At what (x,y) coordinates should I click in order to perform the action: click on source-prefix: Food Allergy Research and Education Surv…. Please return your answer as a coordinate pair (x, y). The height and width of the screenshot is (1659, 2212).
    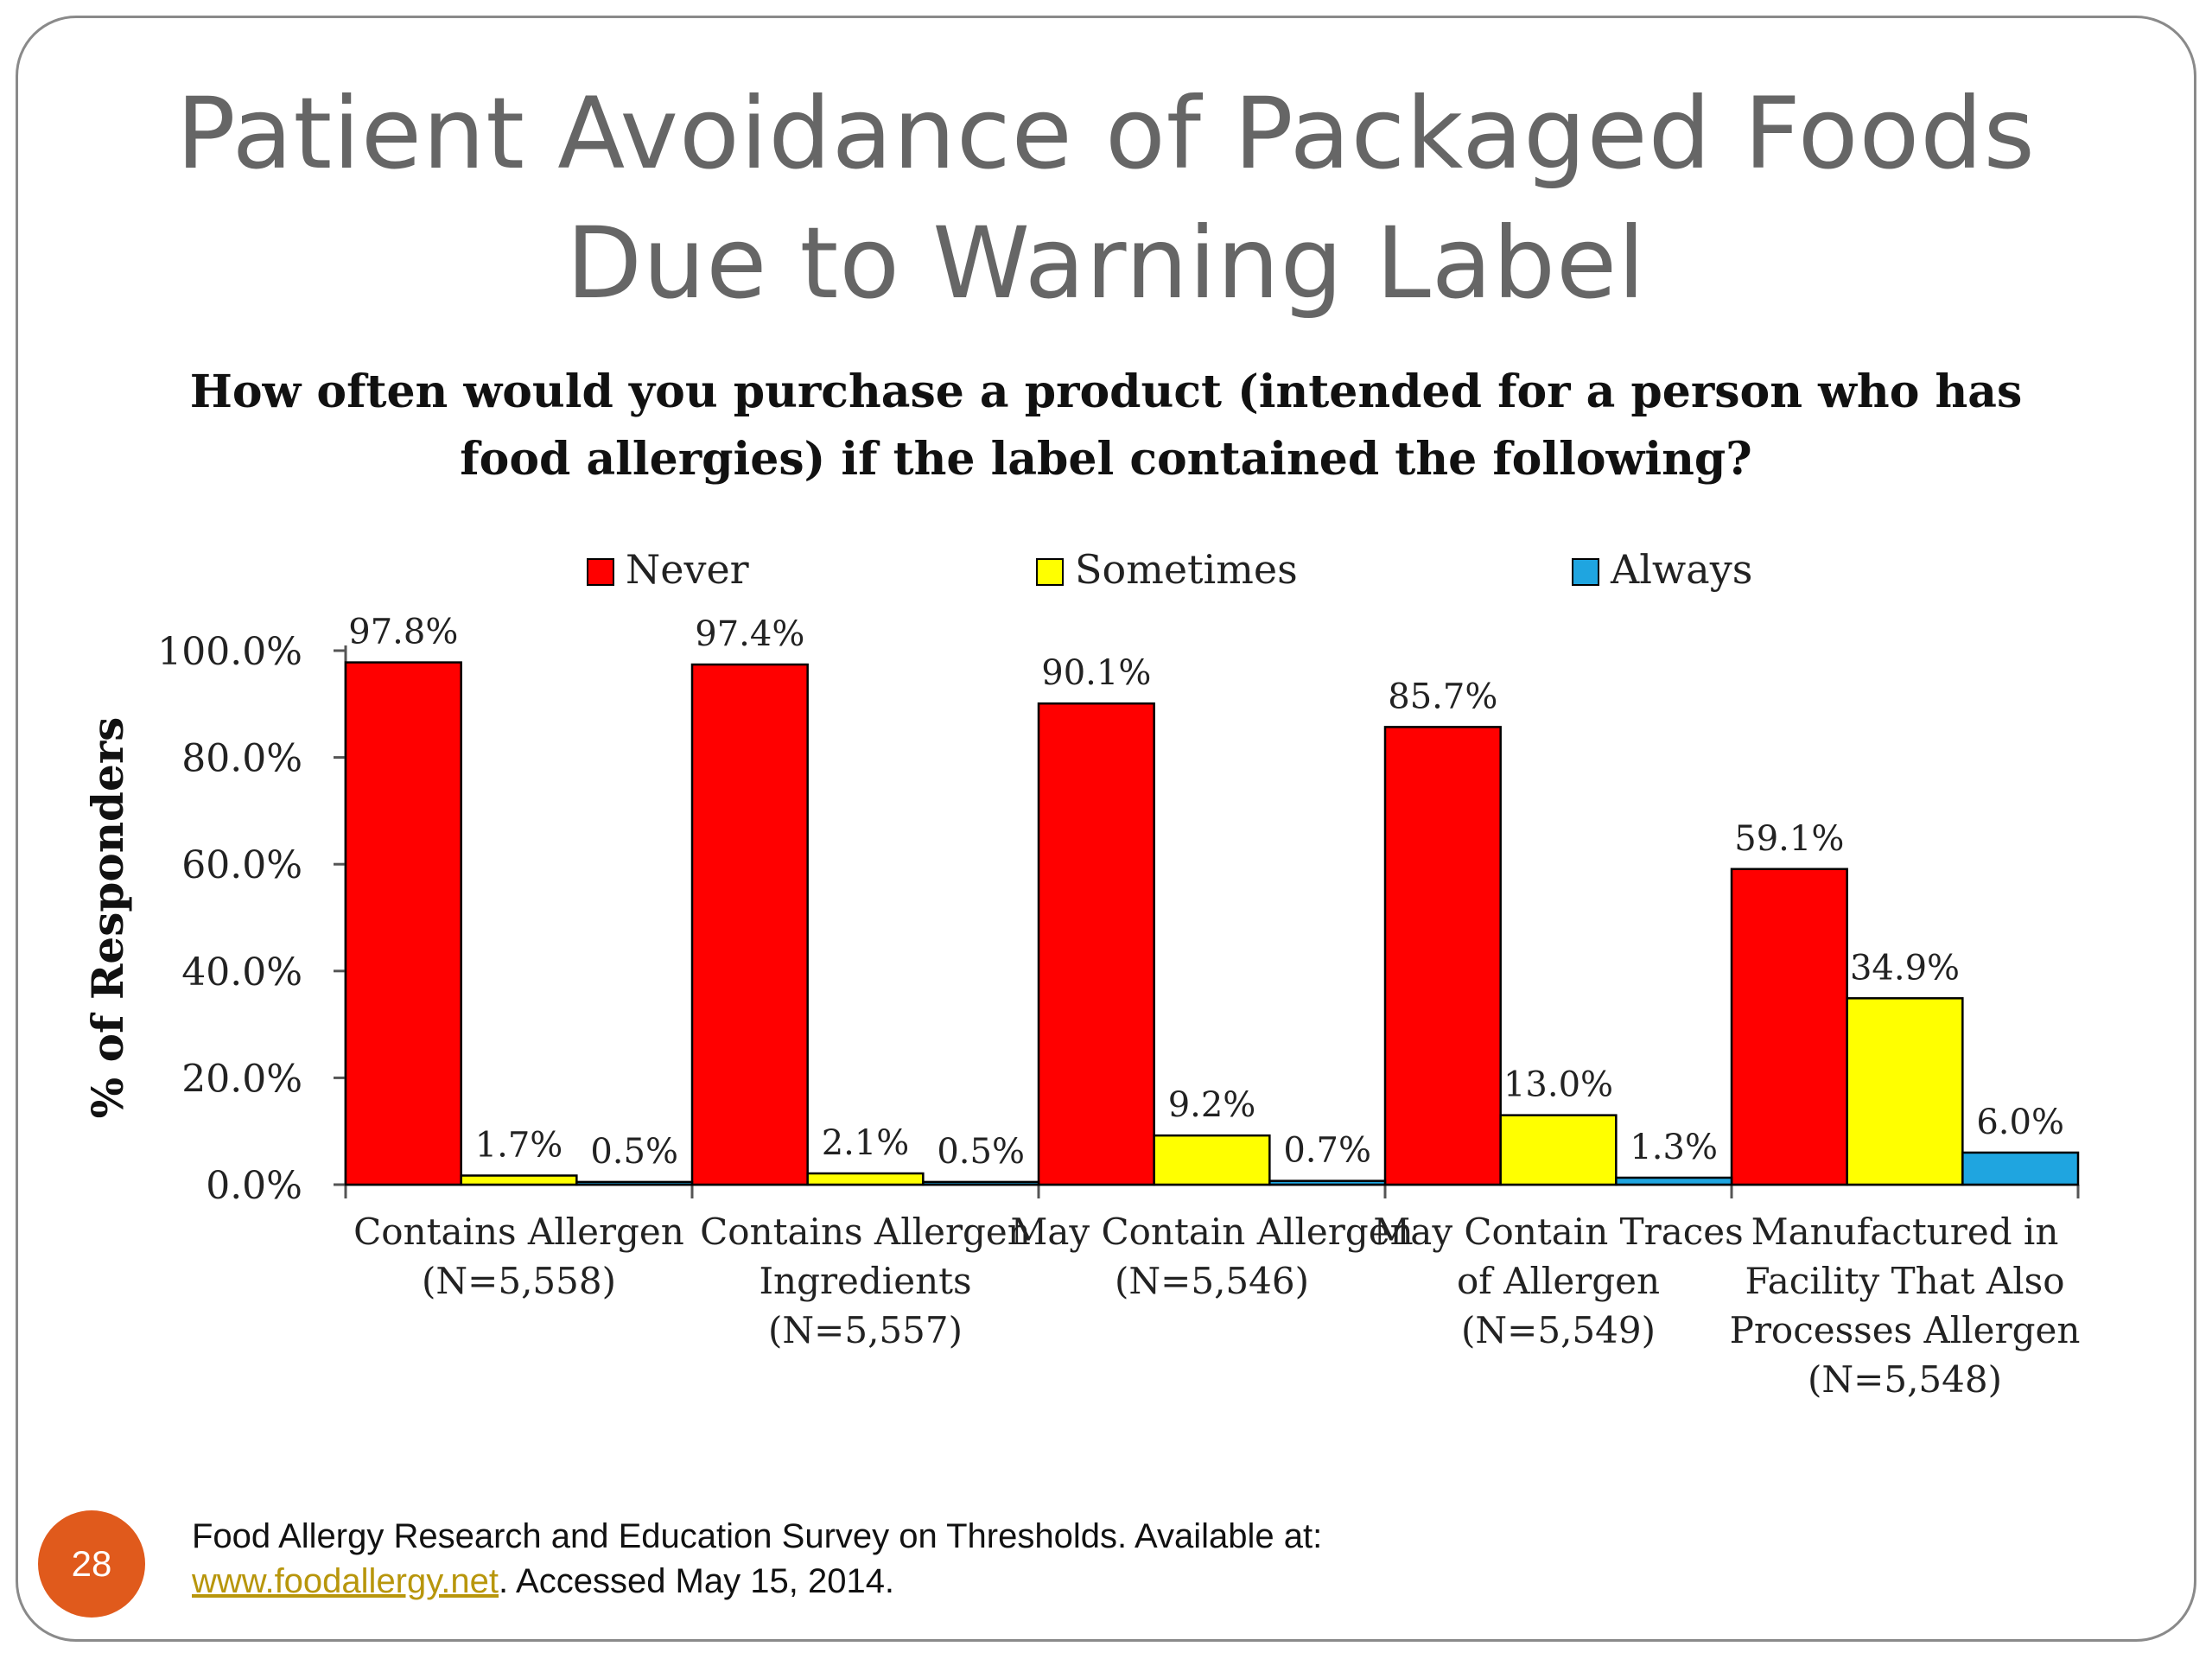
    Looking at the image, I should click on (757, 1536).